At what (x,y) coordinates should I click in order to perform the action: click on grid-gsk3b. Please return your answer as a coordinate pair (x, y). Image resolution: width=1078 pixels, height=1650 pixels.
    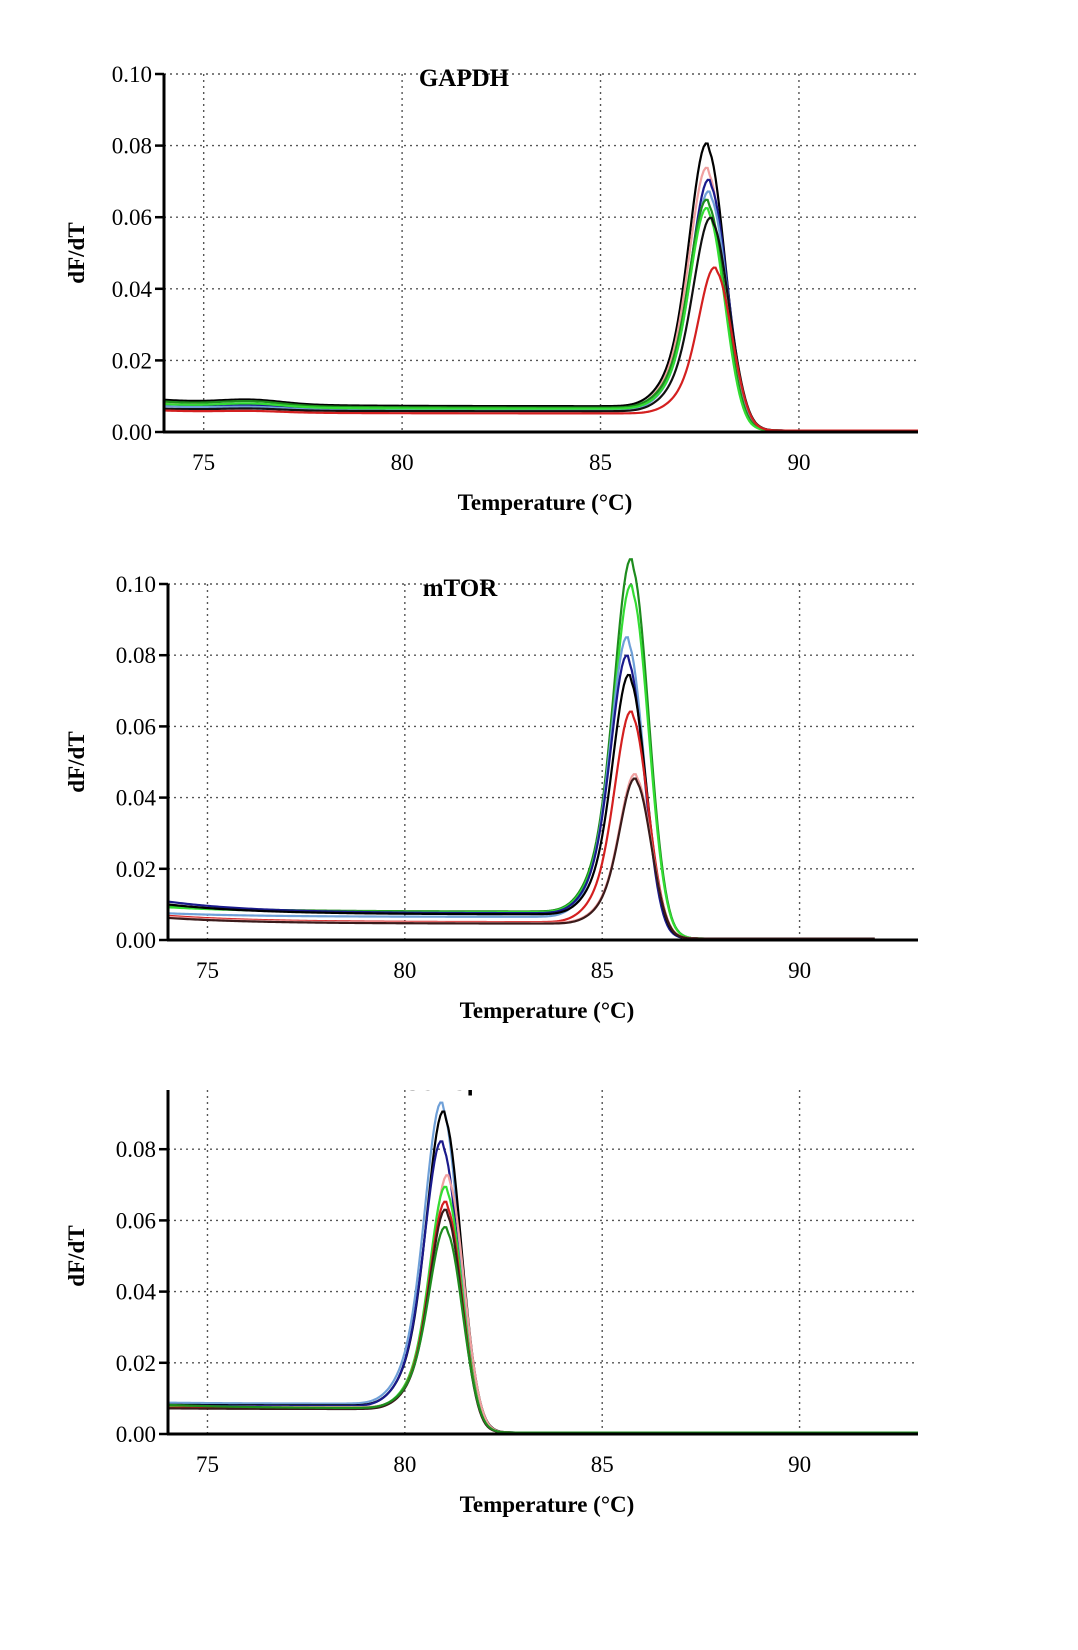
    Looking at the image, I should click on (543, 1262).